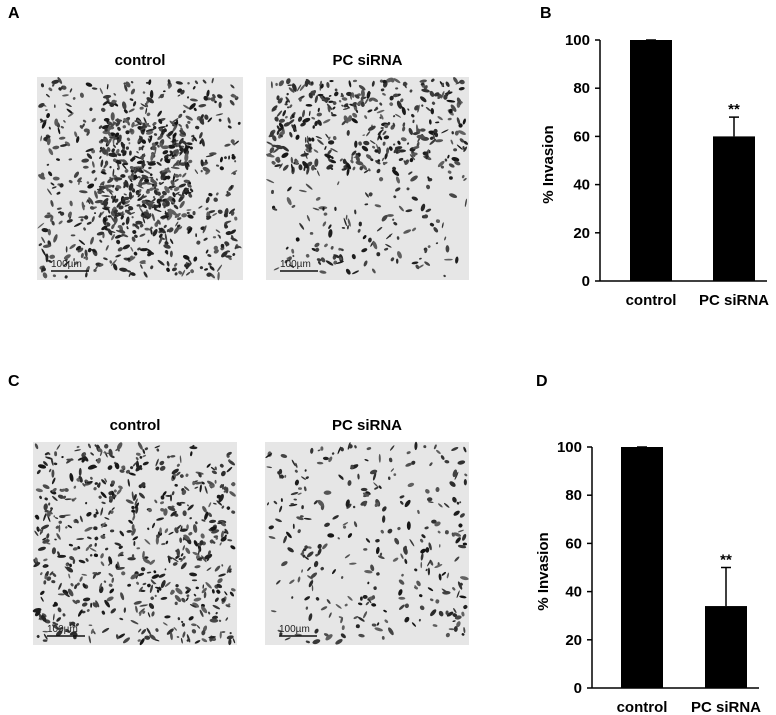 Image resolution: width=776 pixels, height=715 pixels. I want to click on bar, so click(651, 160).